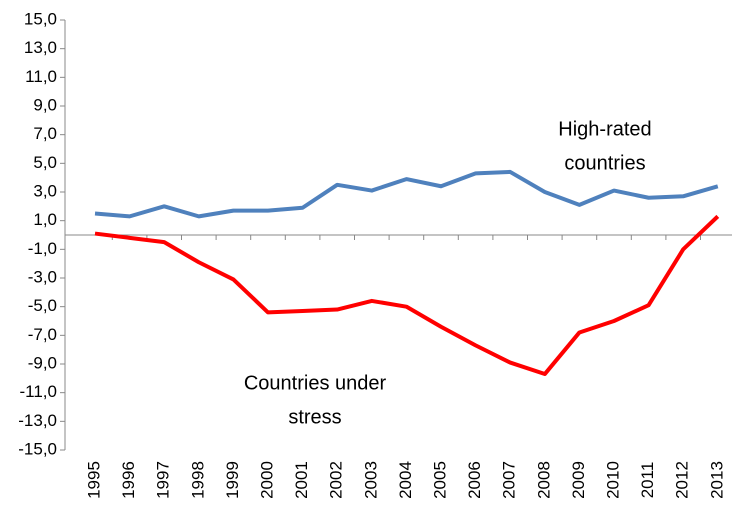 This screenshot has width=732, height=521. I want to click on y-tick-label: -9,0, so click(42, 362).